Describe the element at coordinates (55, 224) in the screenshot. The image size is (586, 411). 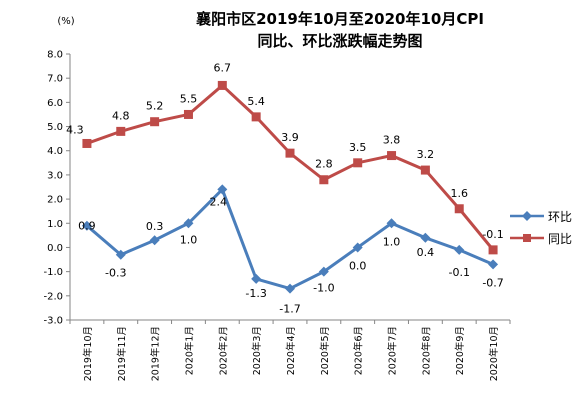
I see `y-tick-label: 1.0` at that location.